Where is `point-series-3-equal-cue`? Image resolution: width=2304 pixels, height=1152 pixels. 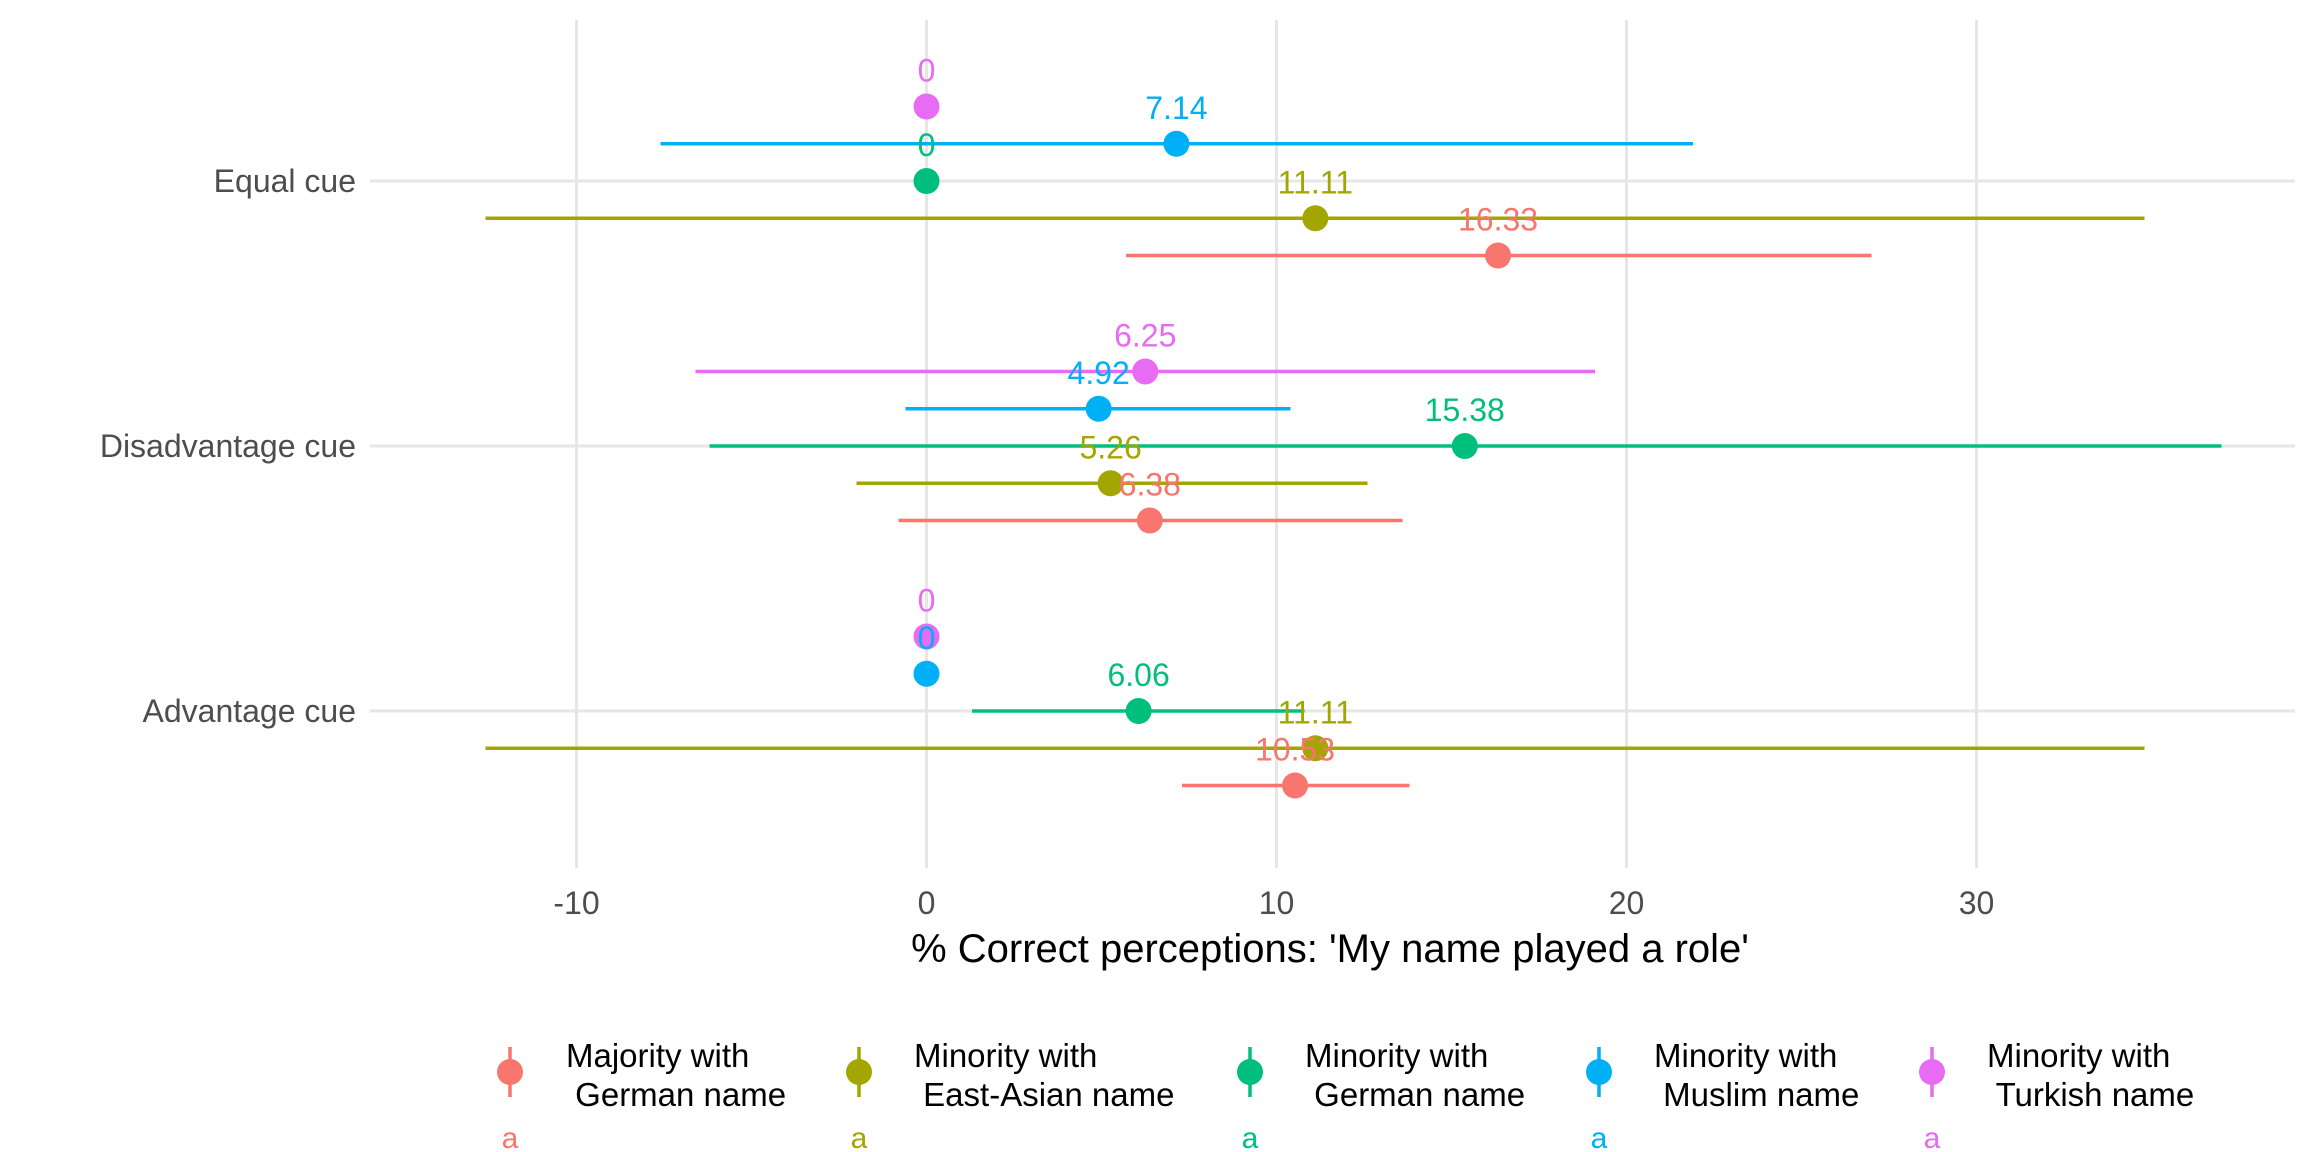
point-series-3-equal-cue is located at coordinates (926, 181).